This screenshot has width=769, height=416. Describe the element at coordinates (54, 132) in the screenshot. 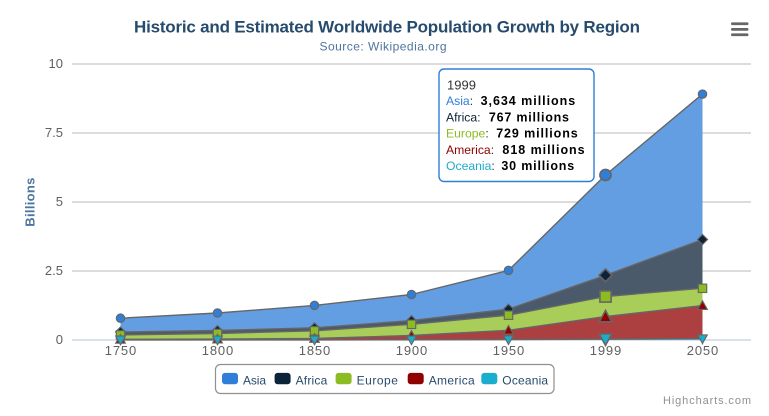

I see `svg-text: 7.5` at that location.